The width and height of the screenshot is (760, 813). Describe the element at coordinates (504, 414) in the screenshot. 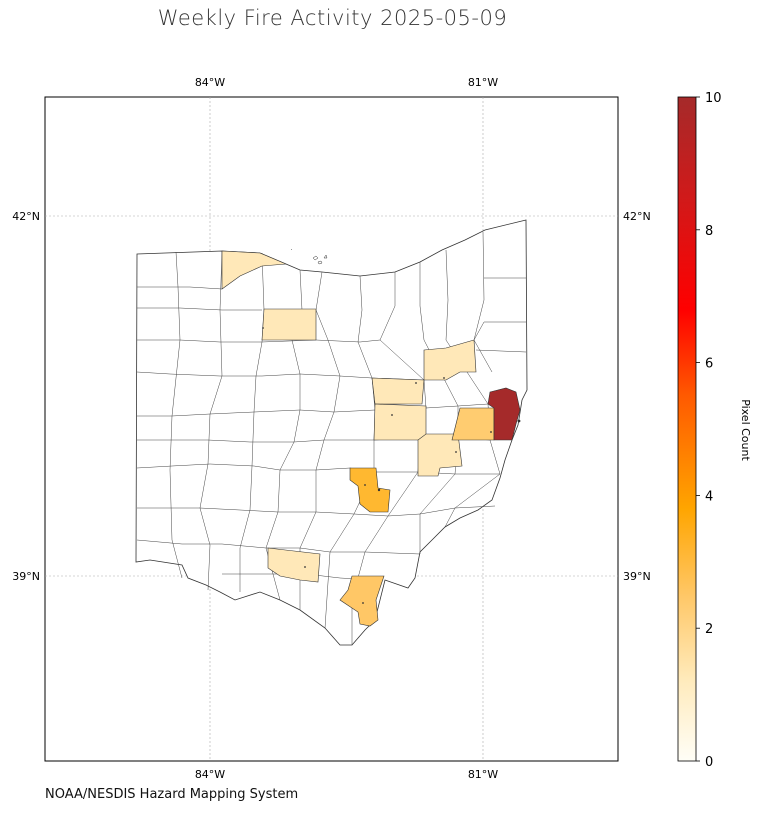

I see `county-jefferson` at that location.